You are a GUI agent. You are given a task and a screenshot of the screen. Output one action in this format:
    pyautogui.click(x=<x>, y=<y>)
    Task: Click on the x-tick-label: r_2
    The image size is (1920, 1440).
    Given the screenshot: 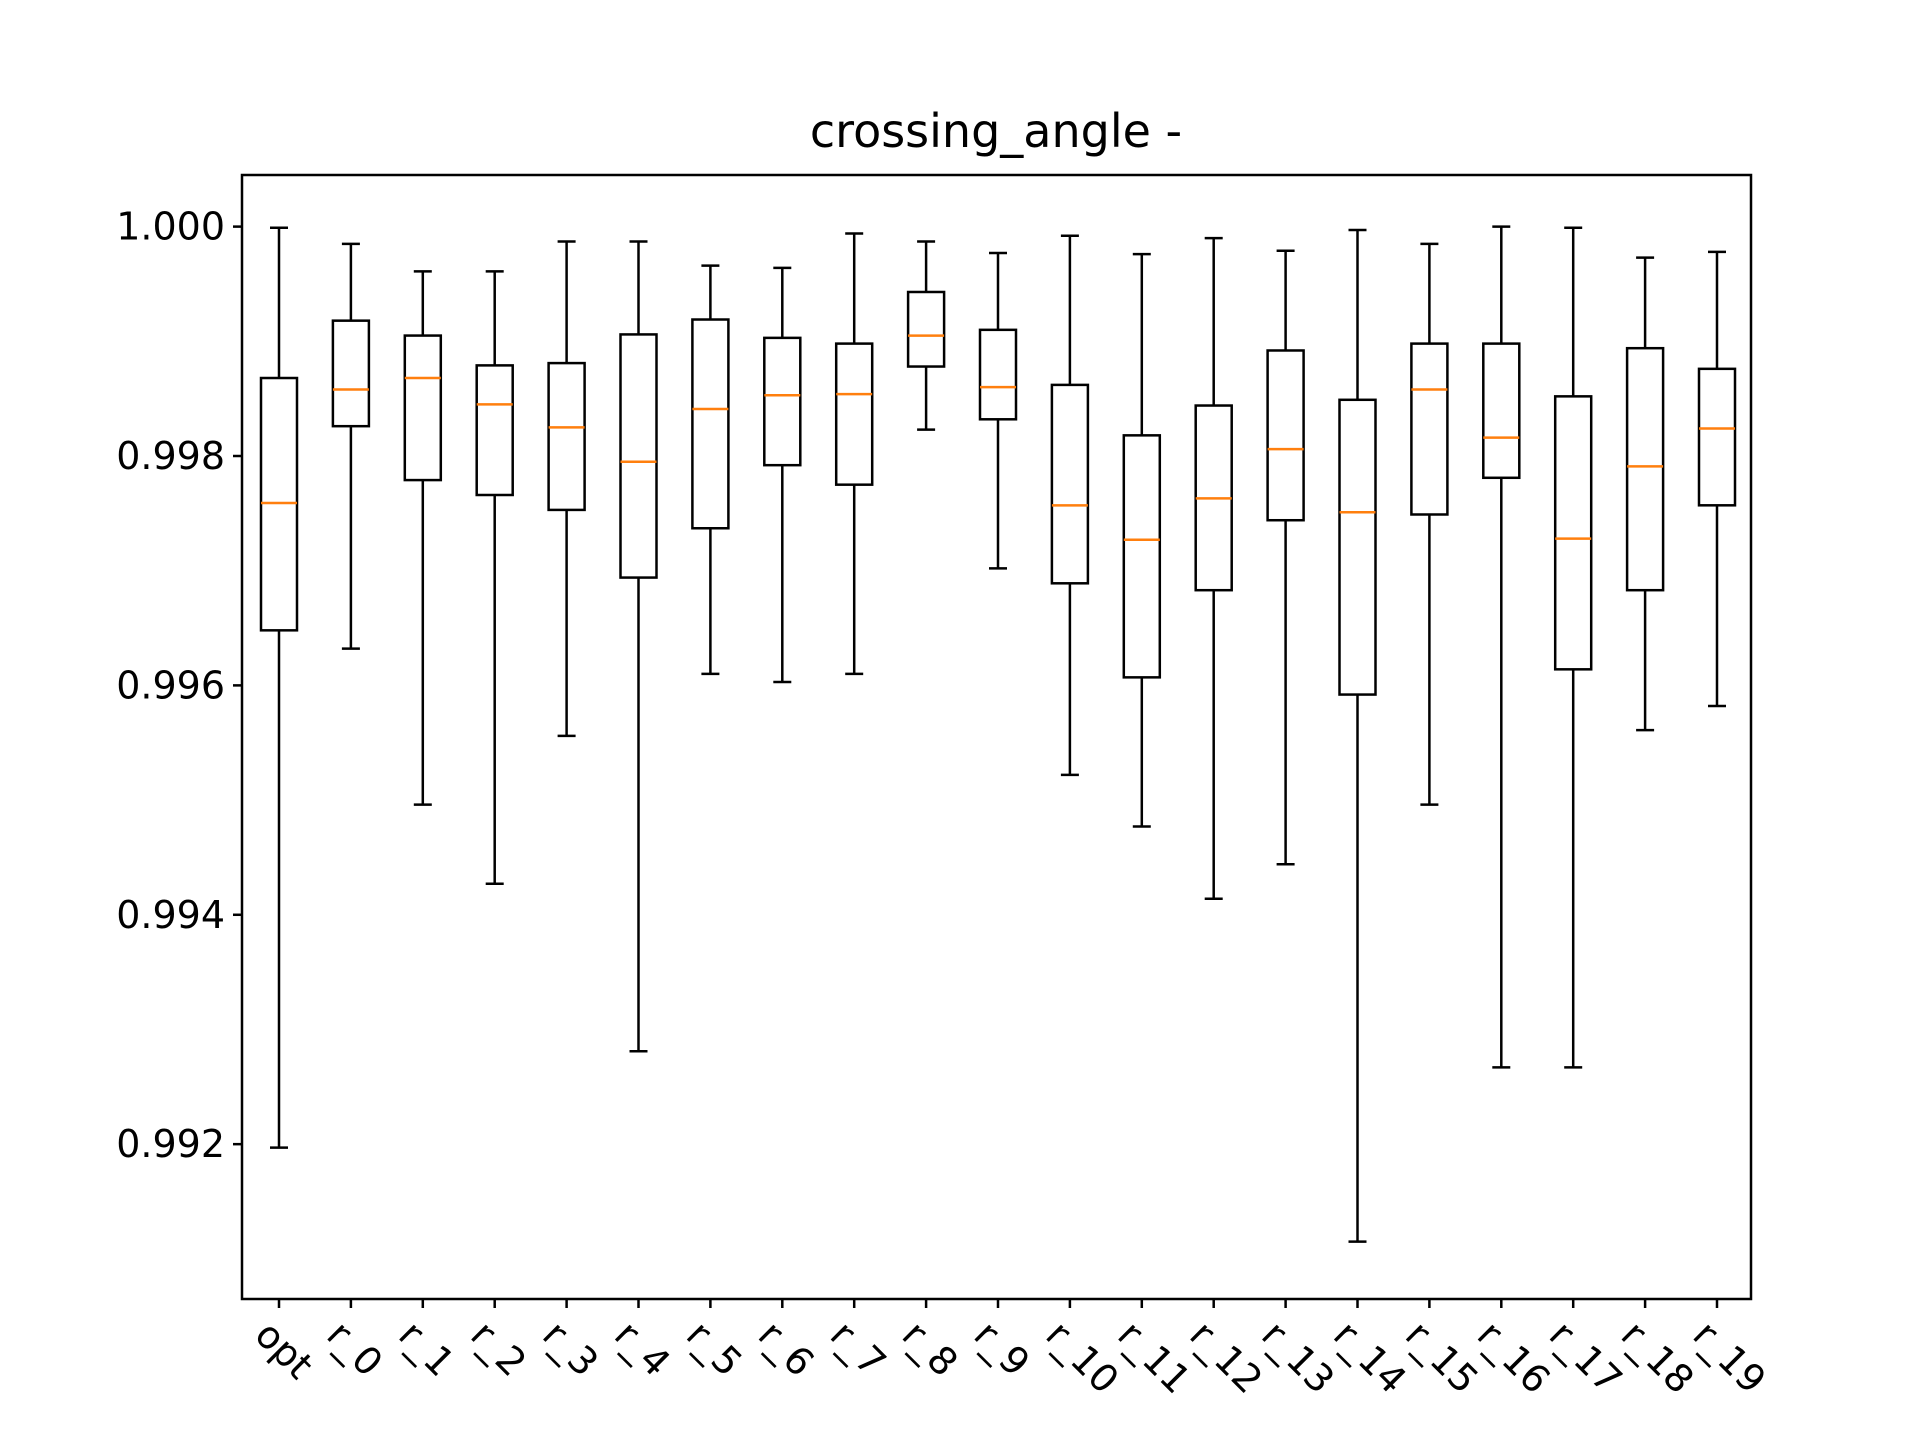 What is the action you would take?
    pyautogui.click(x=498, y=1348)
    